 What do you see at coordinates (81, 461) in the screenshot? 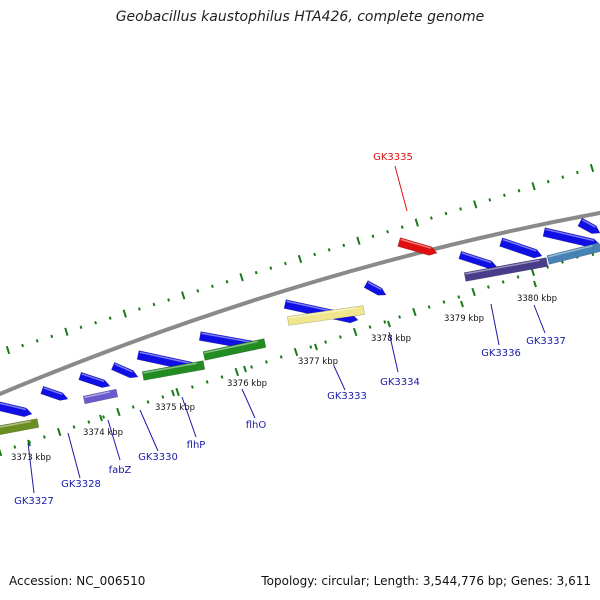
I see `gene-label-gk3328: GK3328` at bounding box center [81, 461].